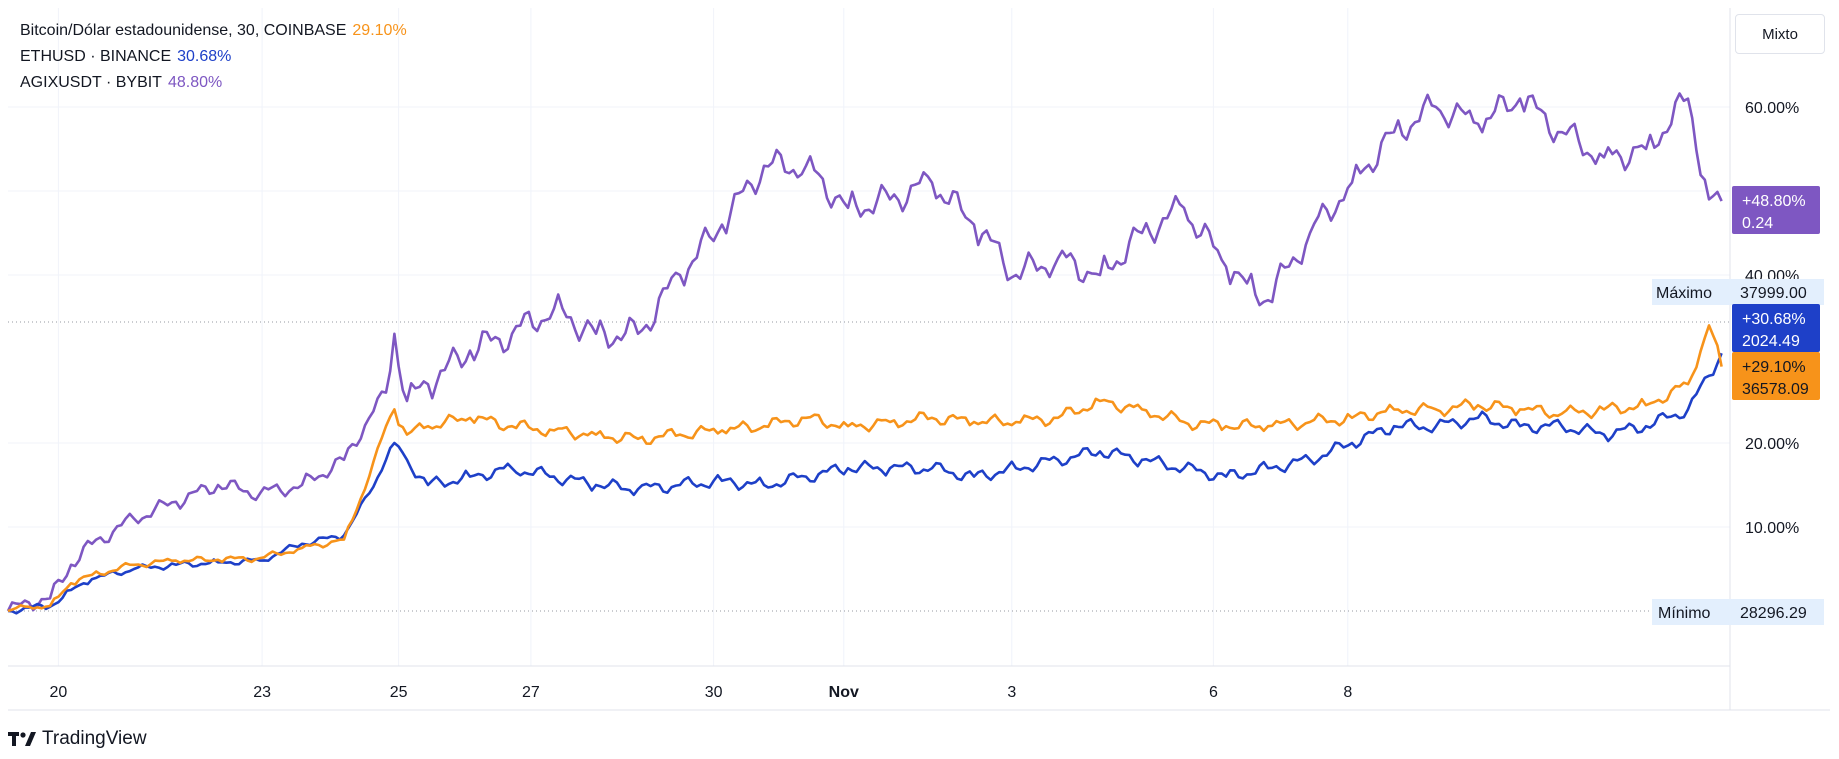  Describe the element at coordinates (531, 692) in the screenshot. I see `x-tick-label: 27` at that location.